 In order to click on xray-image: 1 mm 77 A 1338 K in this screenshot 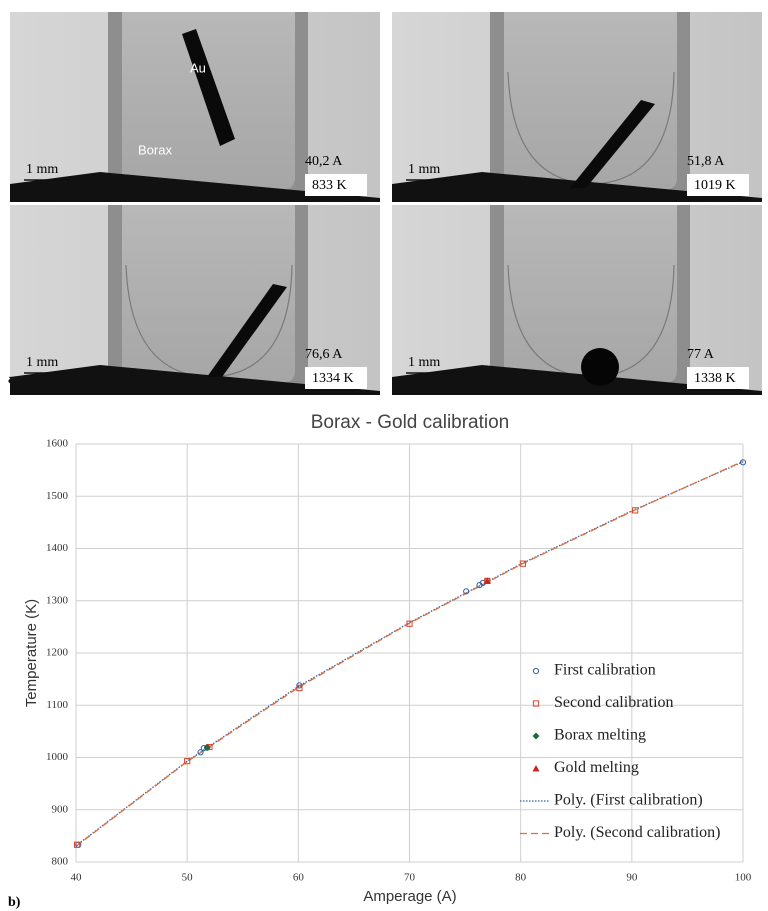, I will do `click(577, 300)`.